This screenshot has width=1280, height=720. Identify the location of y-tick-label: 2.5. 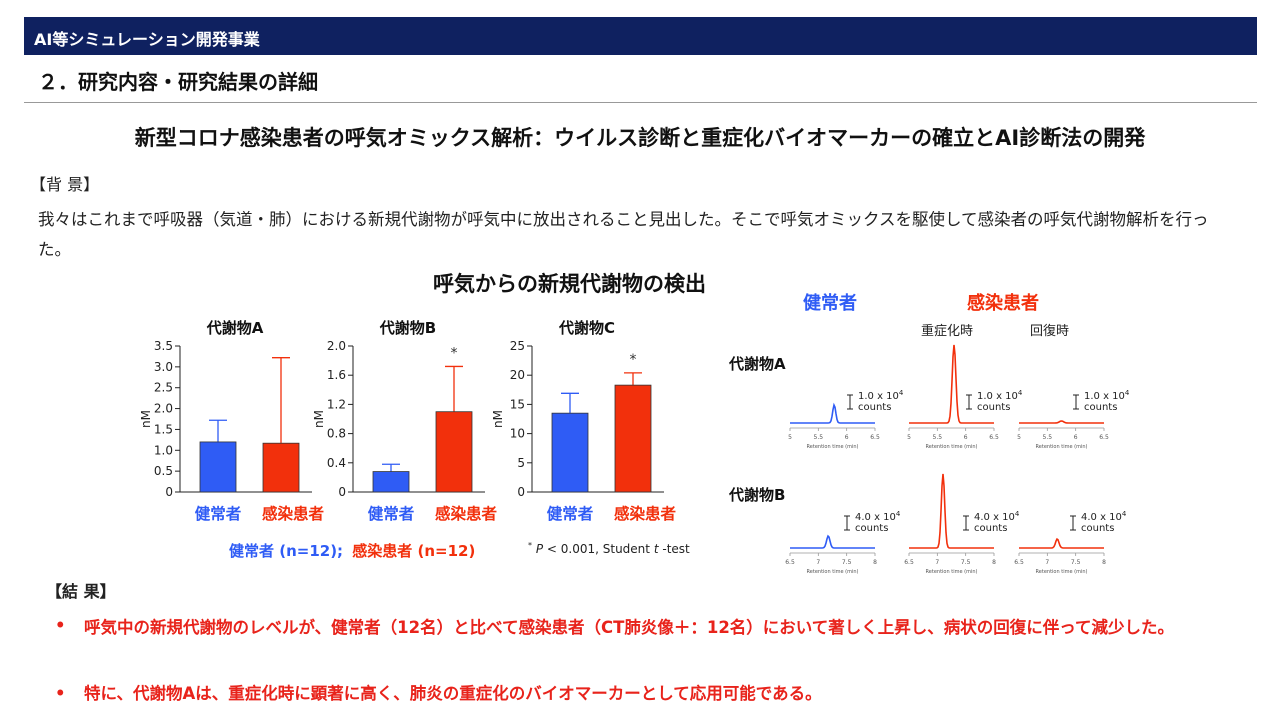
(163, 388).